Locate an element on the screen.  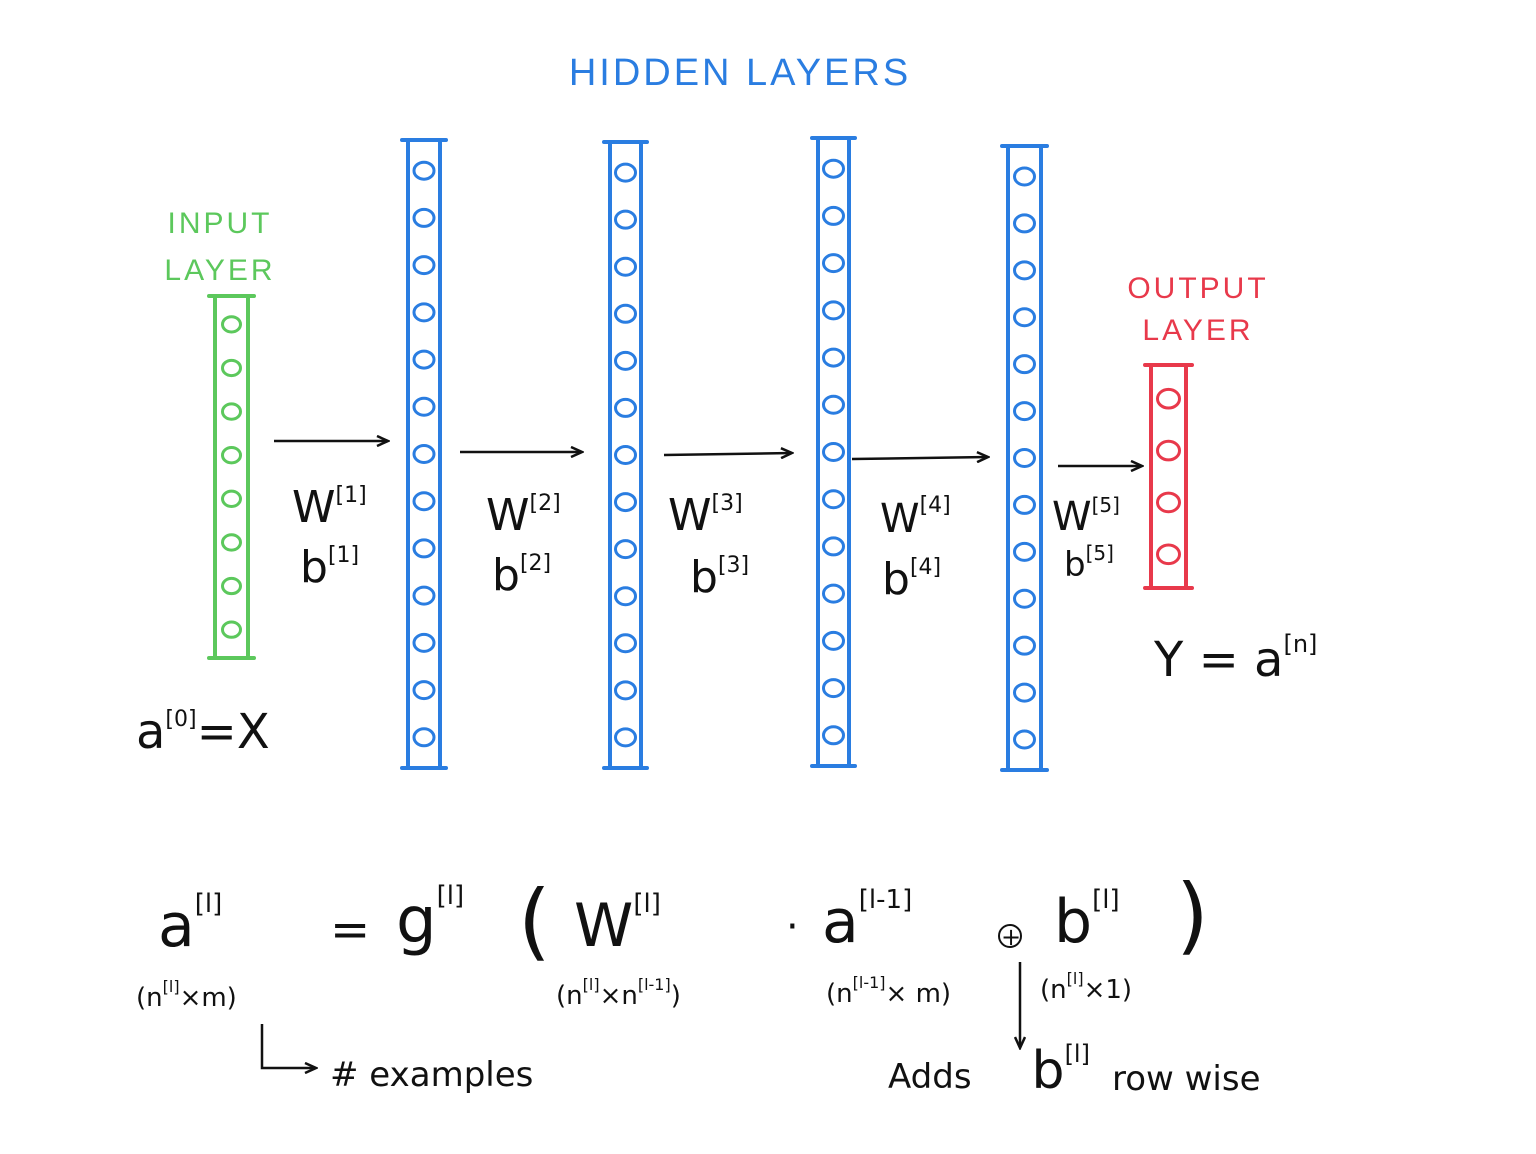
weight-5: W[5] is located at coordinates (1086, 516).